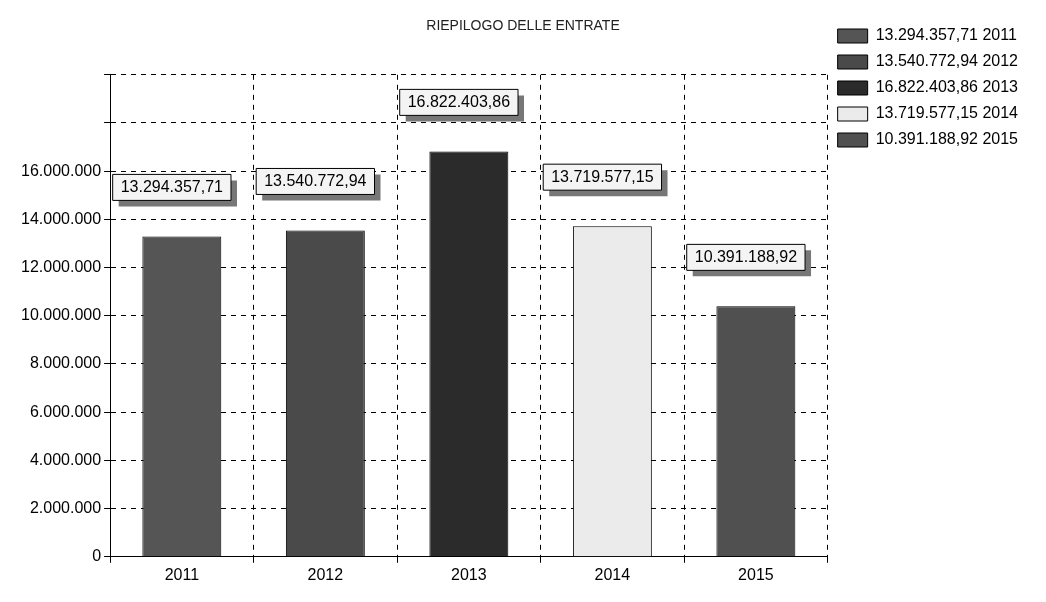 The height and width of the screenshot is (602, 1046). I want to click on y-tick-label: 4.000.000, so click(65, 459).